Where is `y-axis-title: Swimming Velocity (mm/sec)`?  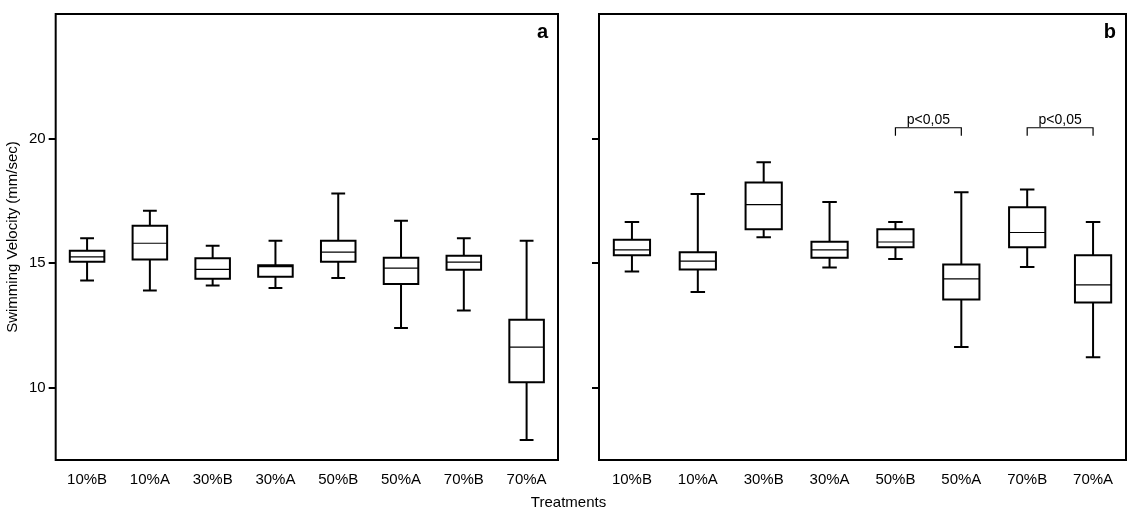 y-axis-title: Swimming Velocity (mm/sec) is located at coordinates (12, 237).